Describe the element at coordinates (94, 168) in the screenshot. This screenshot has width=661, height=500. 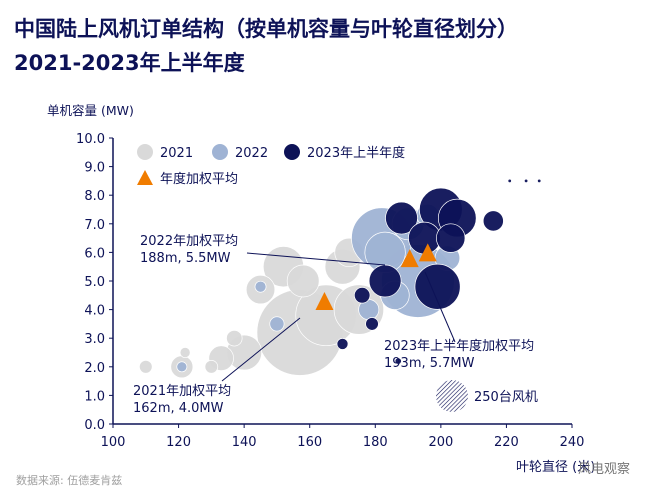
I see `y-tick-label: 9.0` at that location.